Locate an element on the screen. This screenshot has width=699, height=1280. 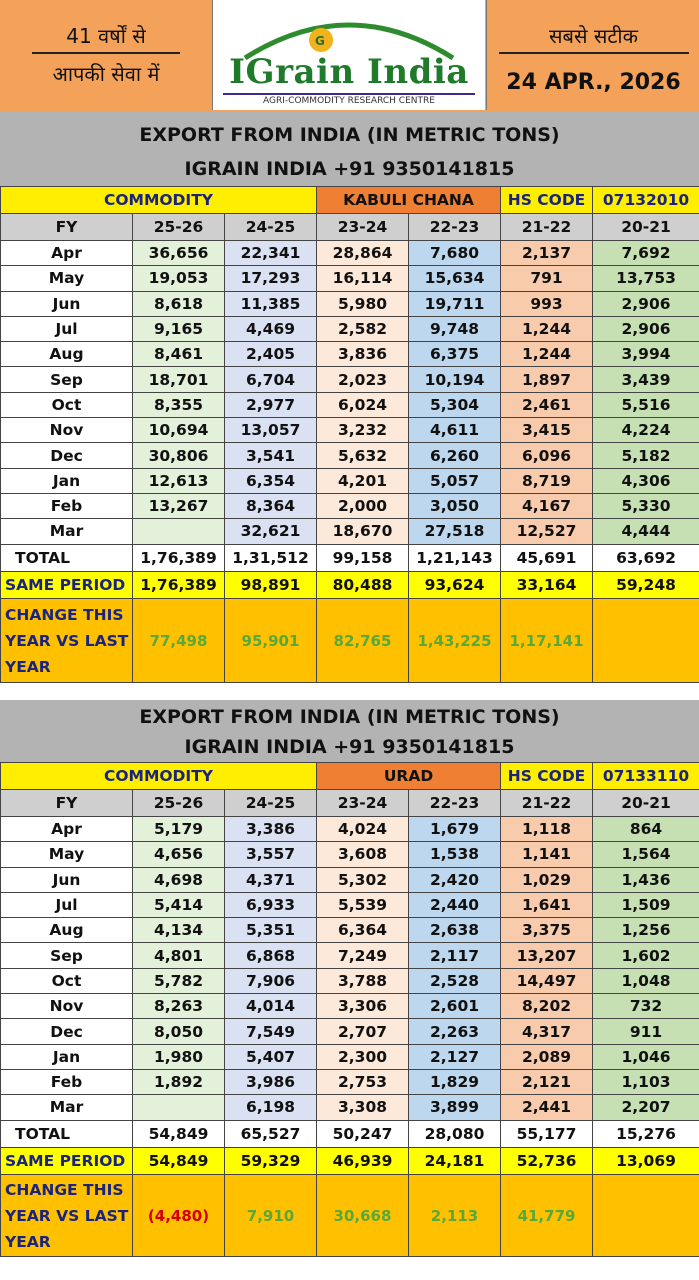
change-value: (4,480) is located at coordinates (178, 1216).